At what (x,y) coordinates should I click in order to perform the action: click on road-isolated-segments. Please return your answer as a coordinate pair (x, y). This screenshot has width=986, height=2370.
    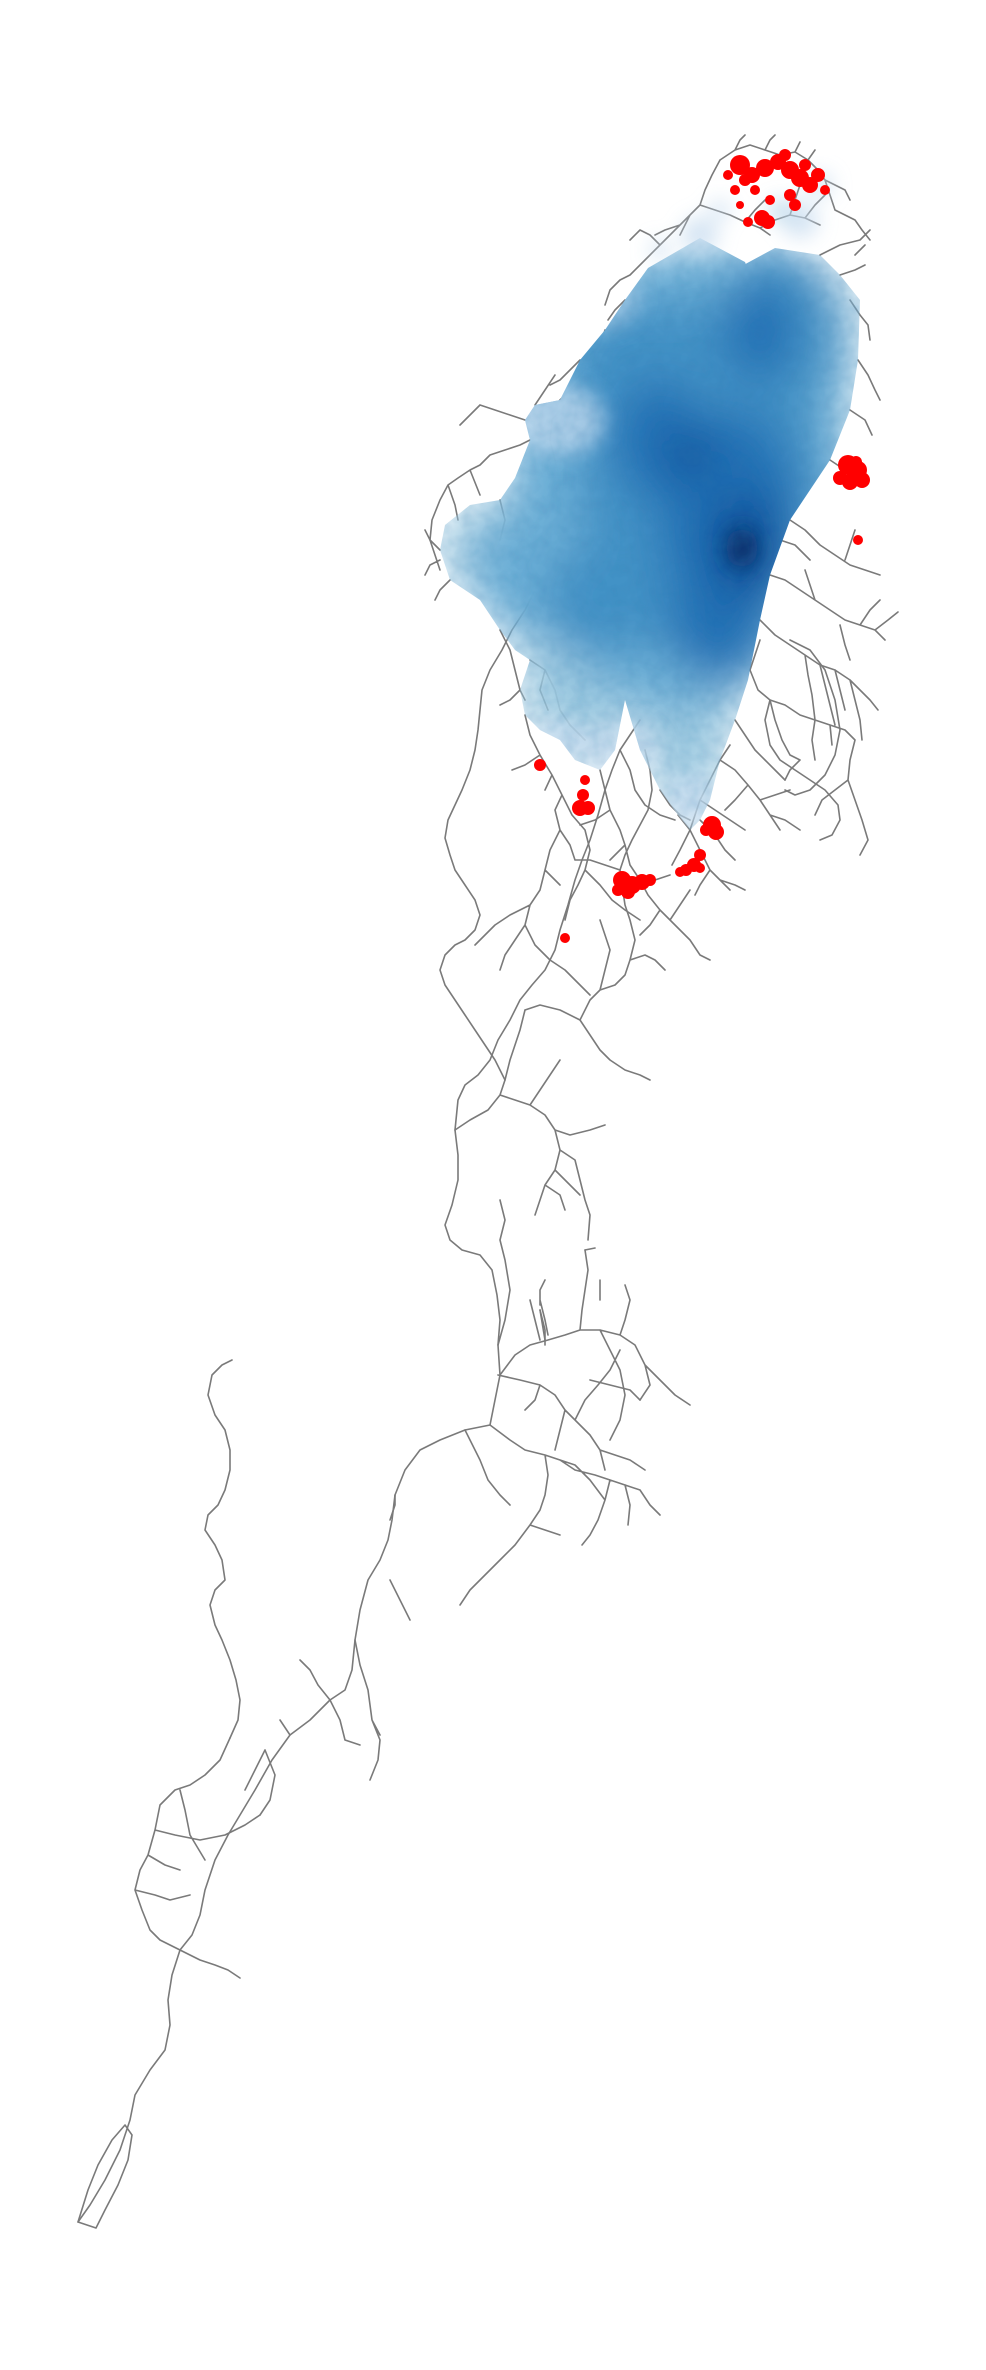
    Looking at the image, I should click on (580, 852).